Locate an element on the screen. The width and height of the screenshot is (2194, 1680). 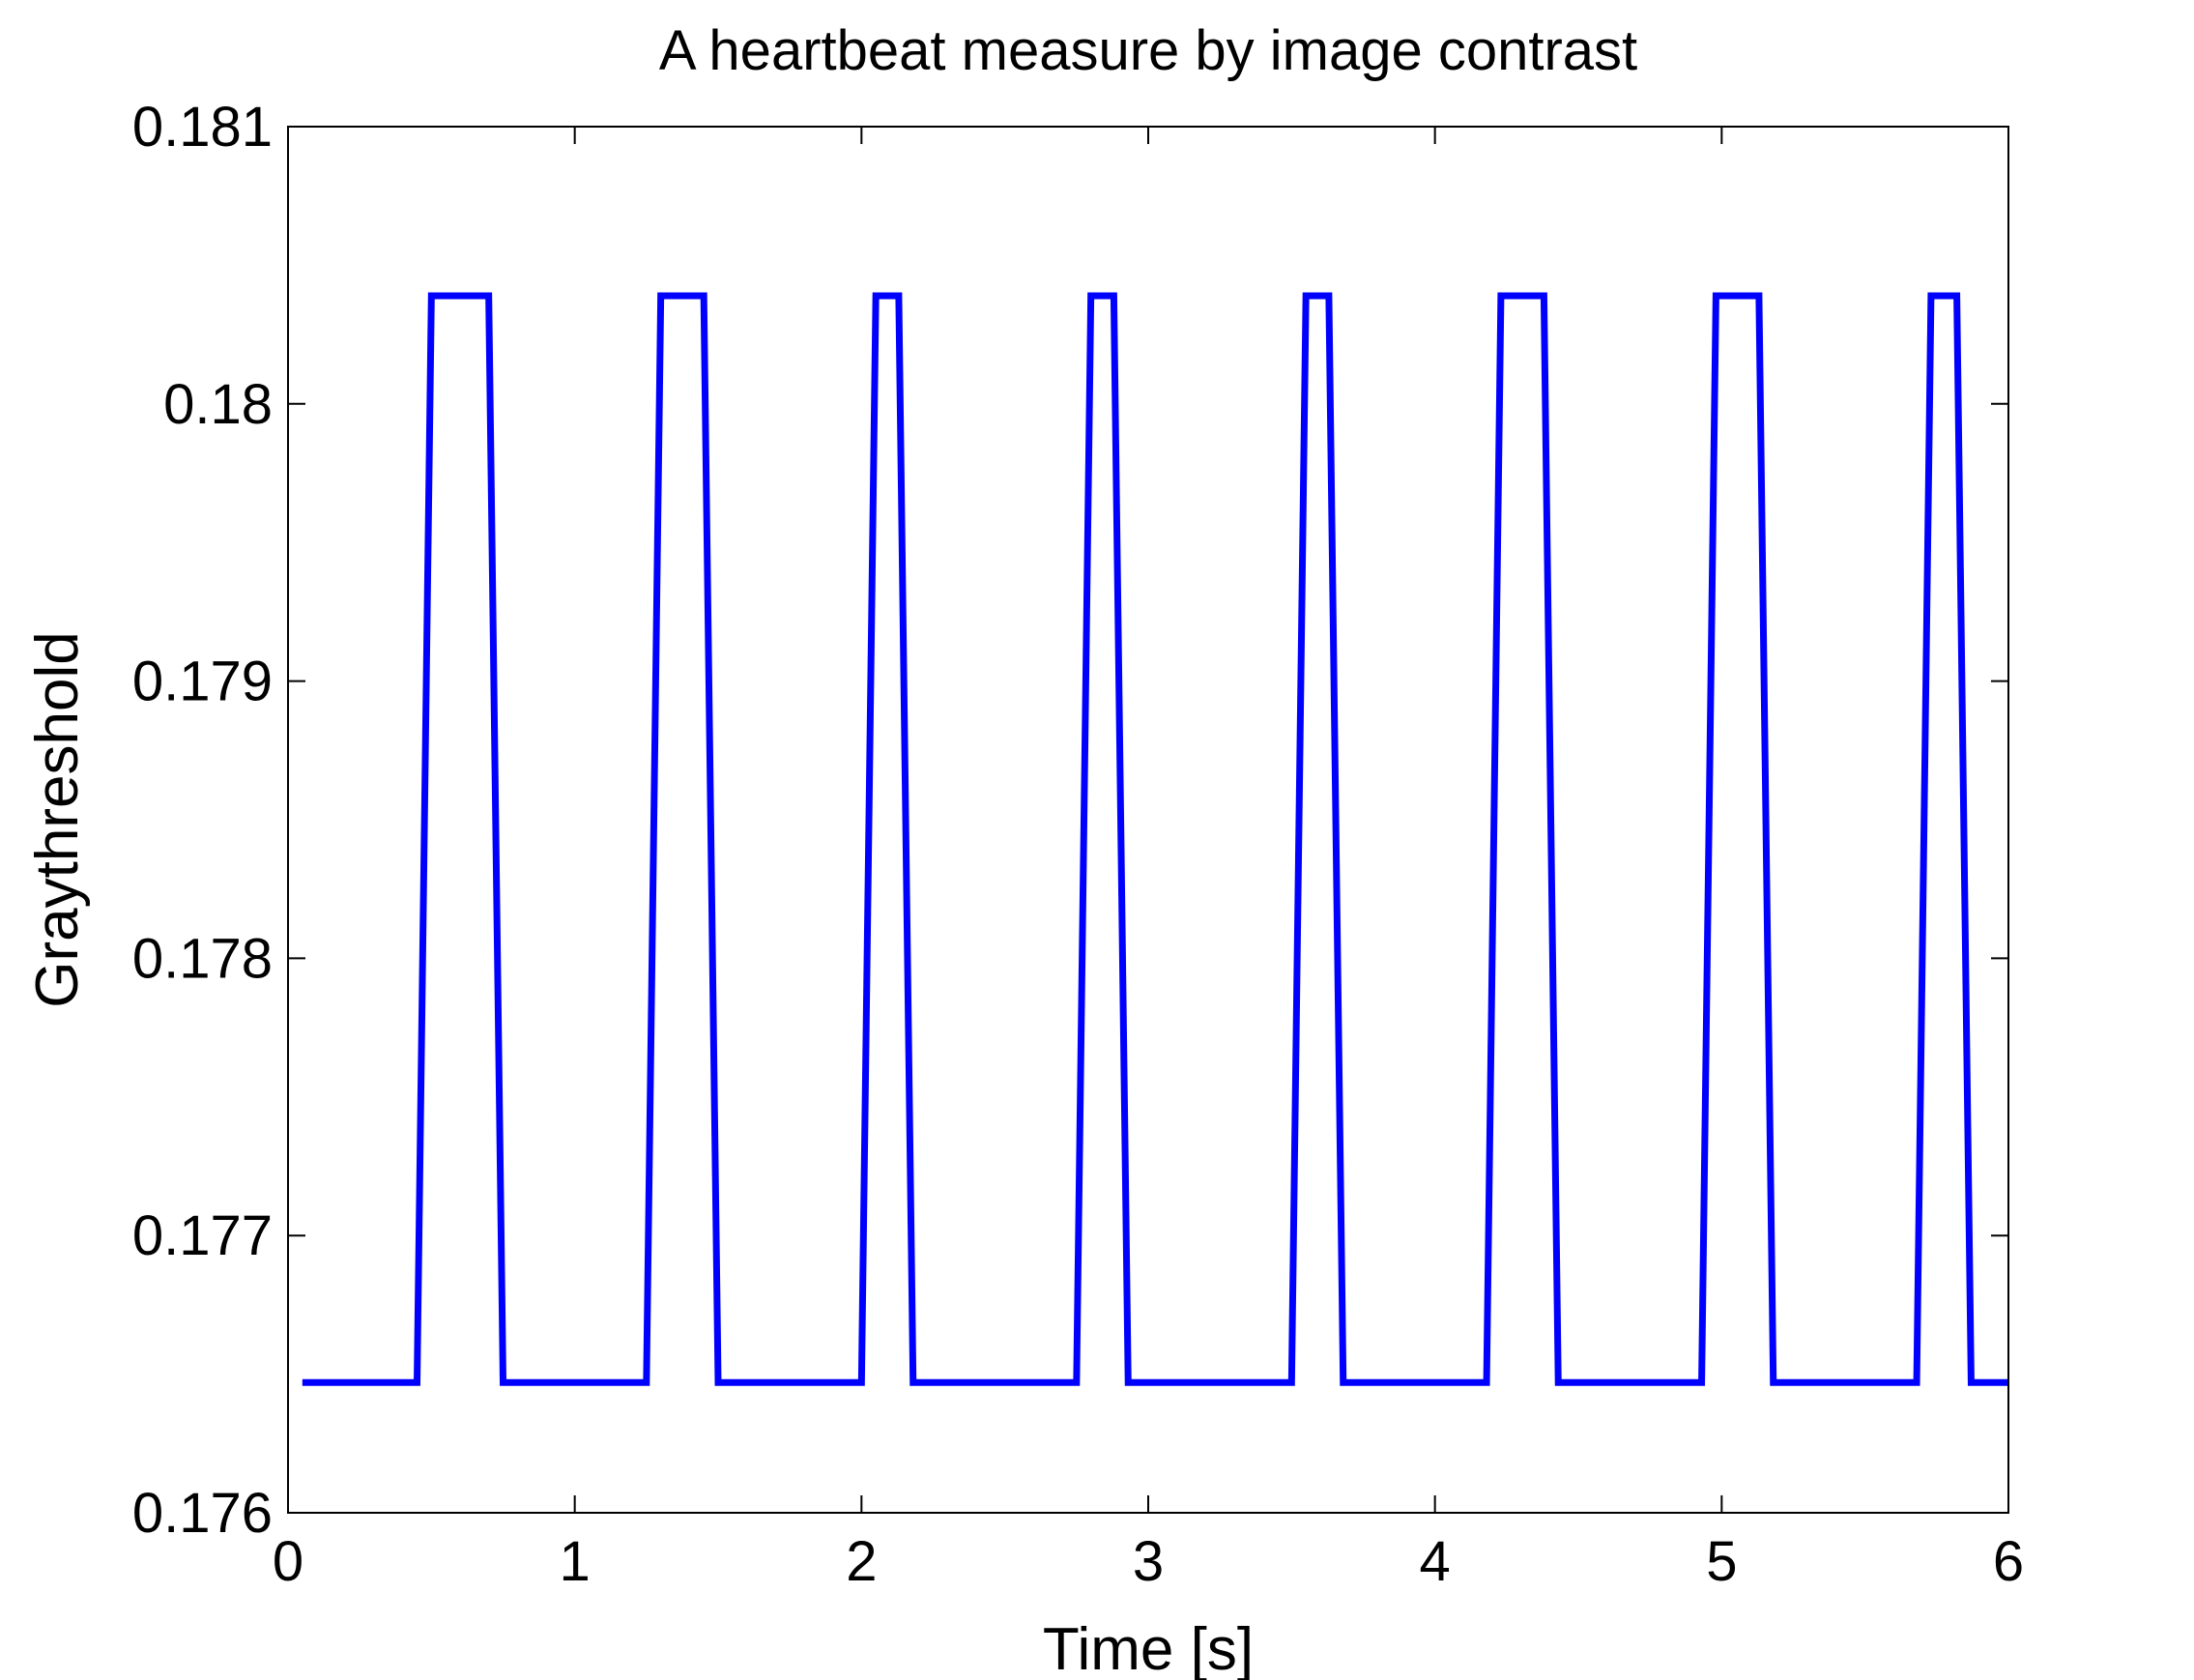
chart-title: A heartbeat measure by image contrast is located at coordinates (1148, 51).